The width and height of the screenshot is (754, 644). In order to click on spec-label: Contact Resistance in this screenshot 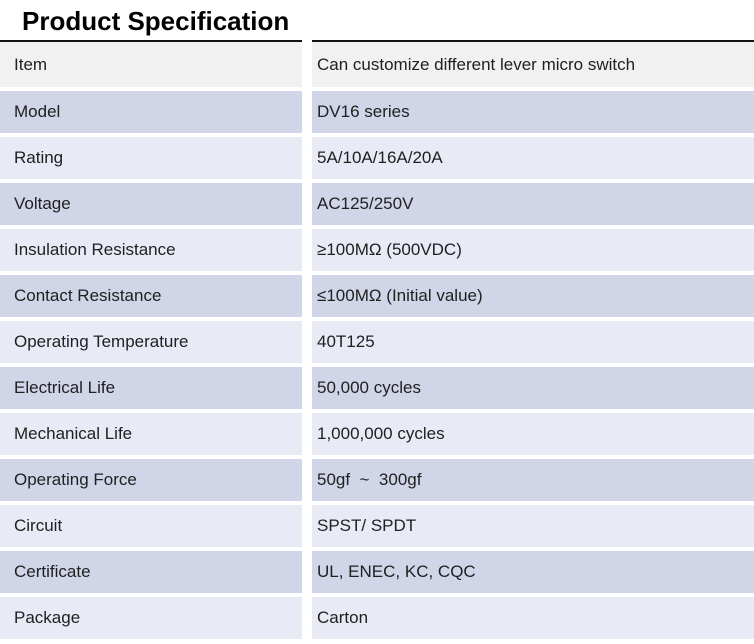, I will do `click(151, 296)`.